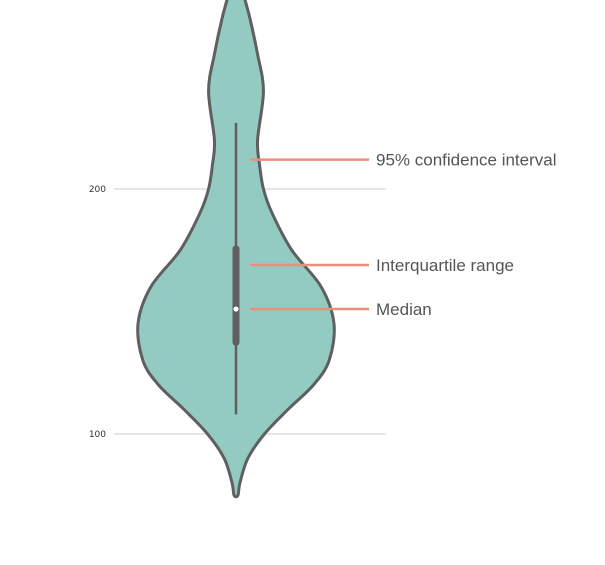 This screenshot has width=605, height=565. I want to click on annotation-label: Interquartile range, so click(445, 265).